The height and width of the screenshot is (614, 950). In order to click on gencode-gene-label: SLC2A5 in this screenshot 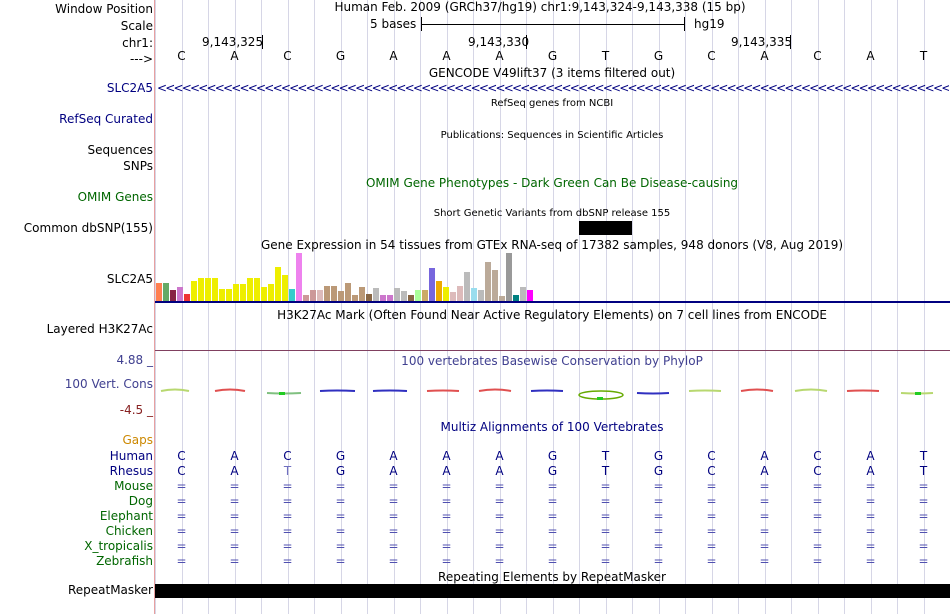, I will do `click(129, 88)`.